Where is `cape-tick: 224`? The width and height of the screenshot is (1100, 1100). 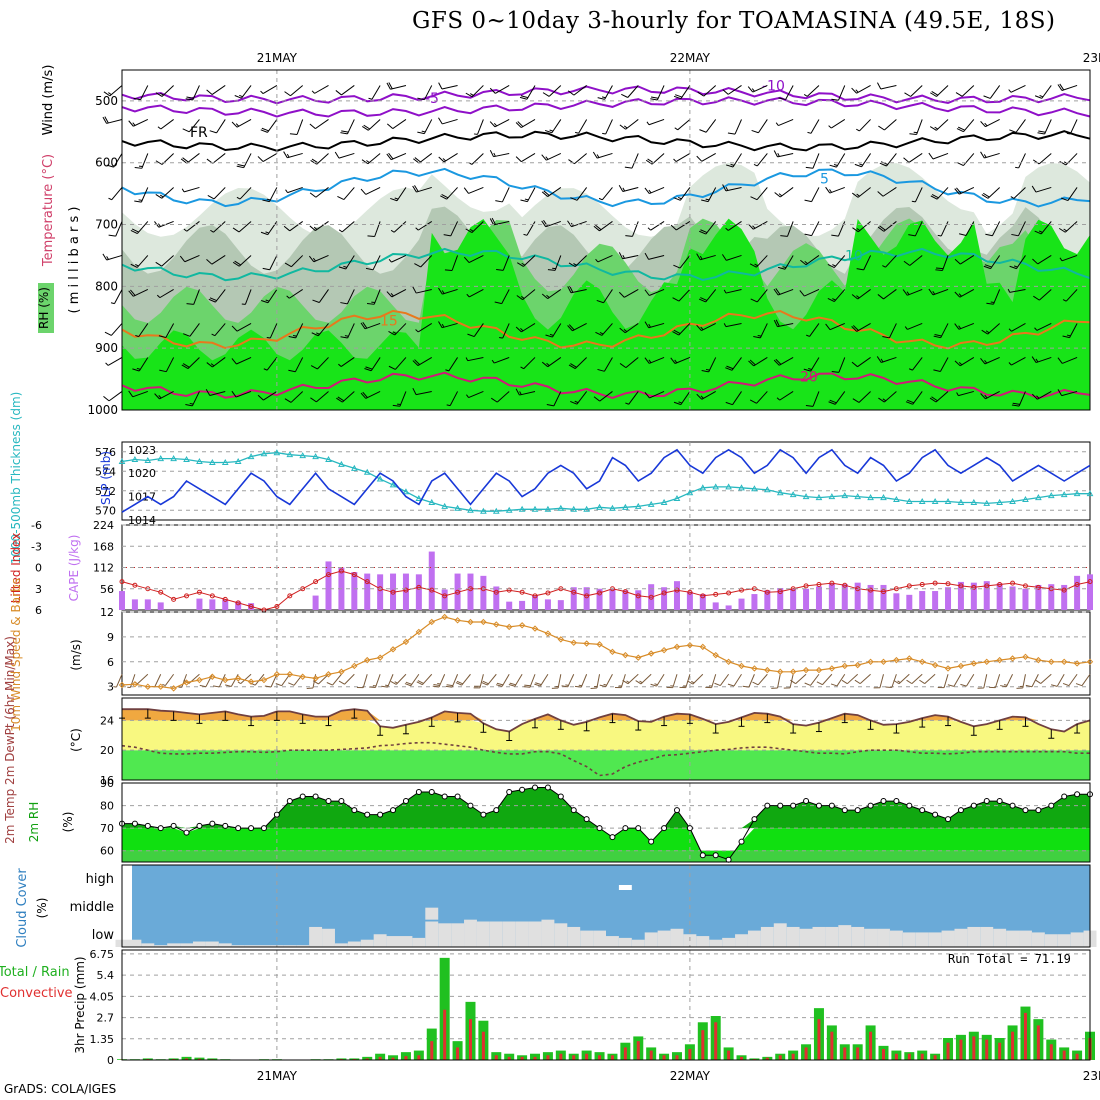
cape-tick: 224 is located at coordinates (103, 525).